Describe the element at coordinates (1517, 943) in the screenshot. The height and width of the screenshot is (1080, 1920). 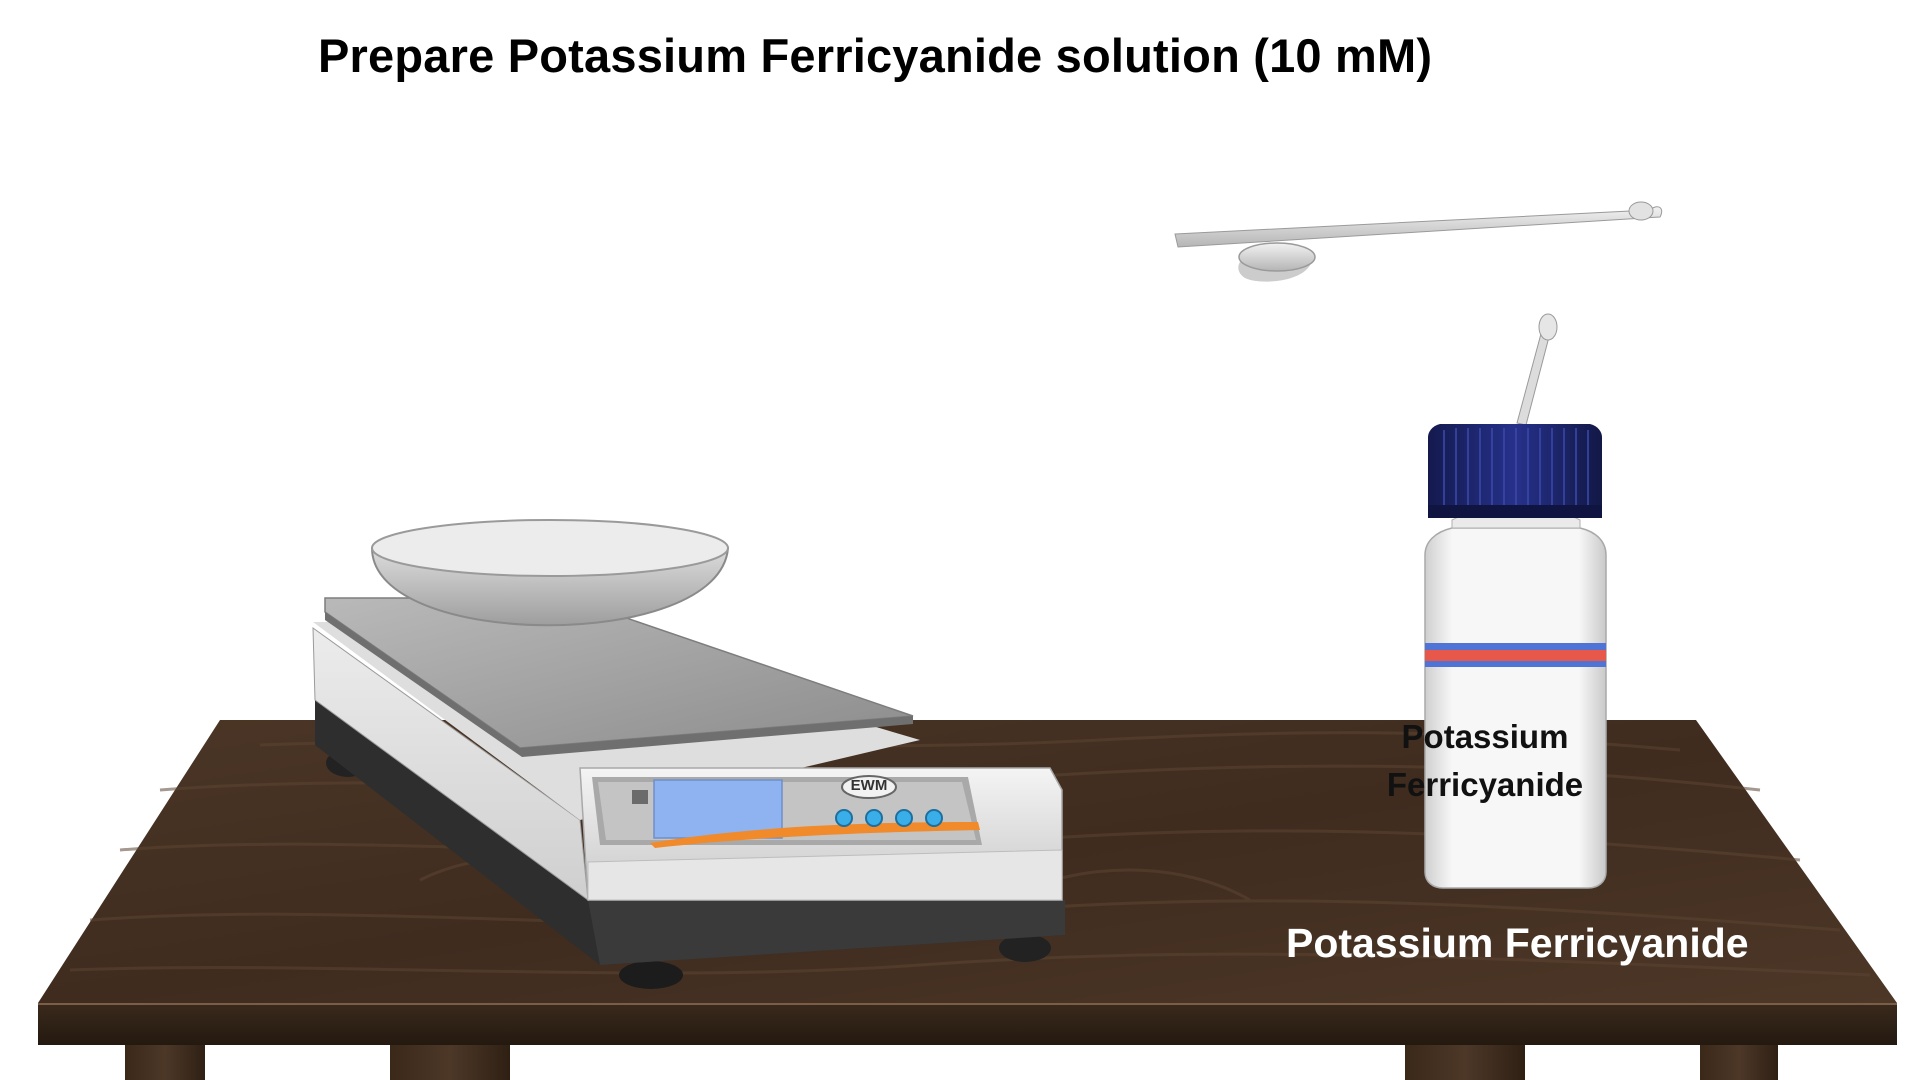
I see `table-label: Potassium Ferricyanide` at that location.